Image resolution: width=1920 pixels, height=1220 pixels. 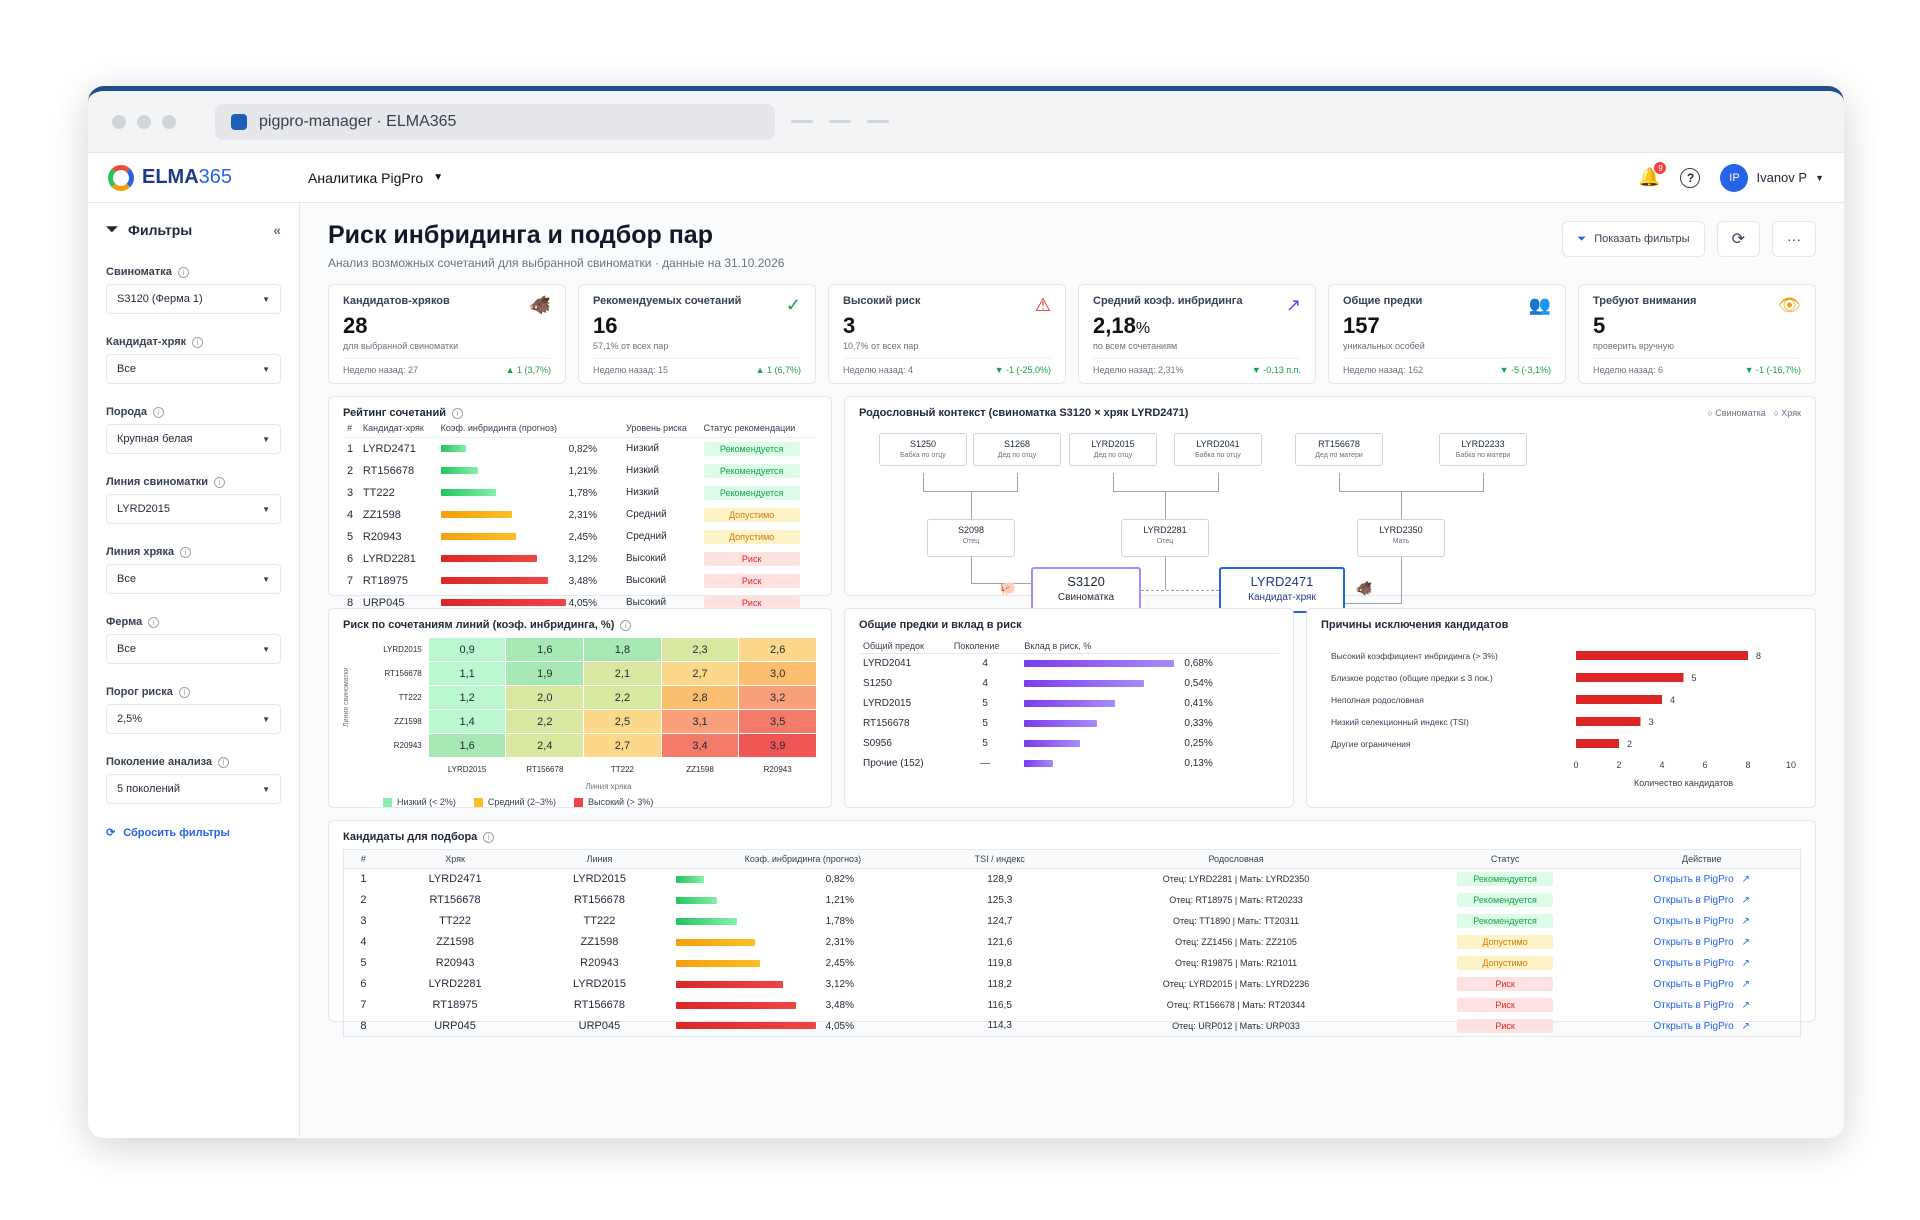 I want to click on table-row: 3 TT222 1,78% Низкий Рекомендуется, so click(x=580, y=493).